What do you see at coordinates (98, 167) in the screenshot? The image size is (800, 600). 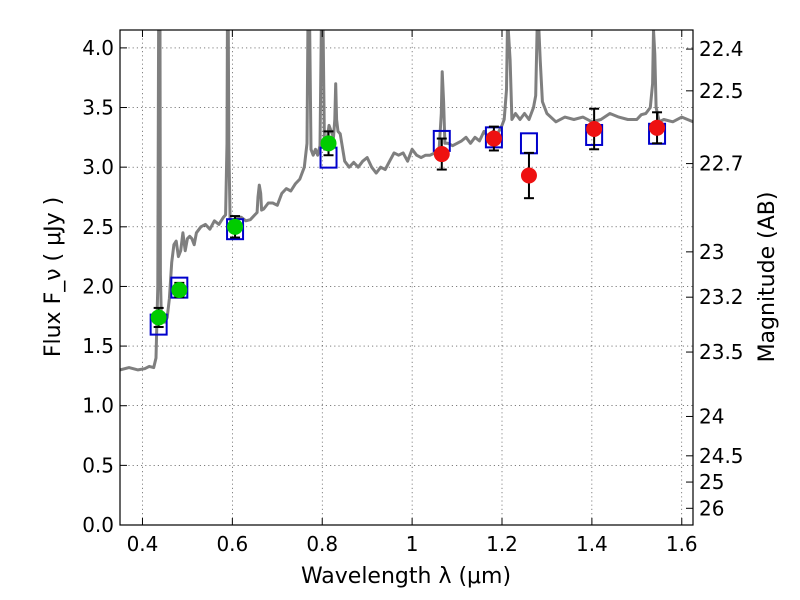 I see `y-tick-label: 3.0` at bounding box center [98, 167].